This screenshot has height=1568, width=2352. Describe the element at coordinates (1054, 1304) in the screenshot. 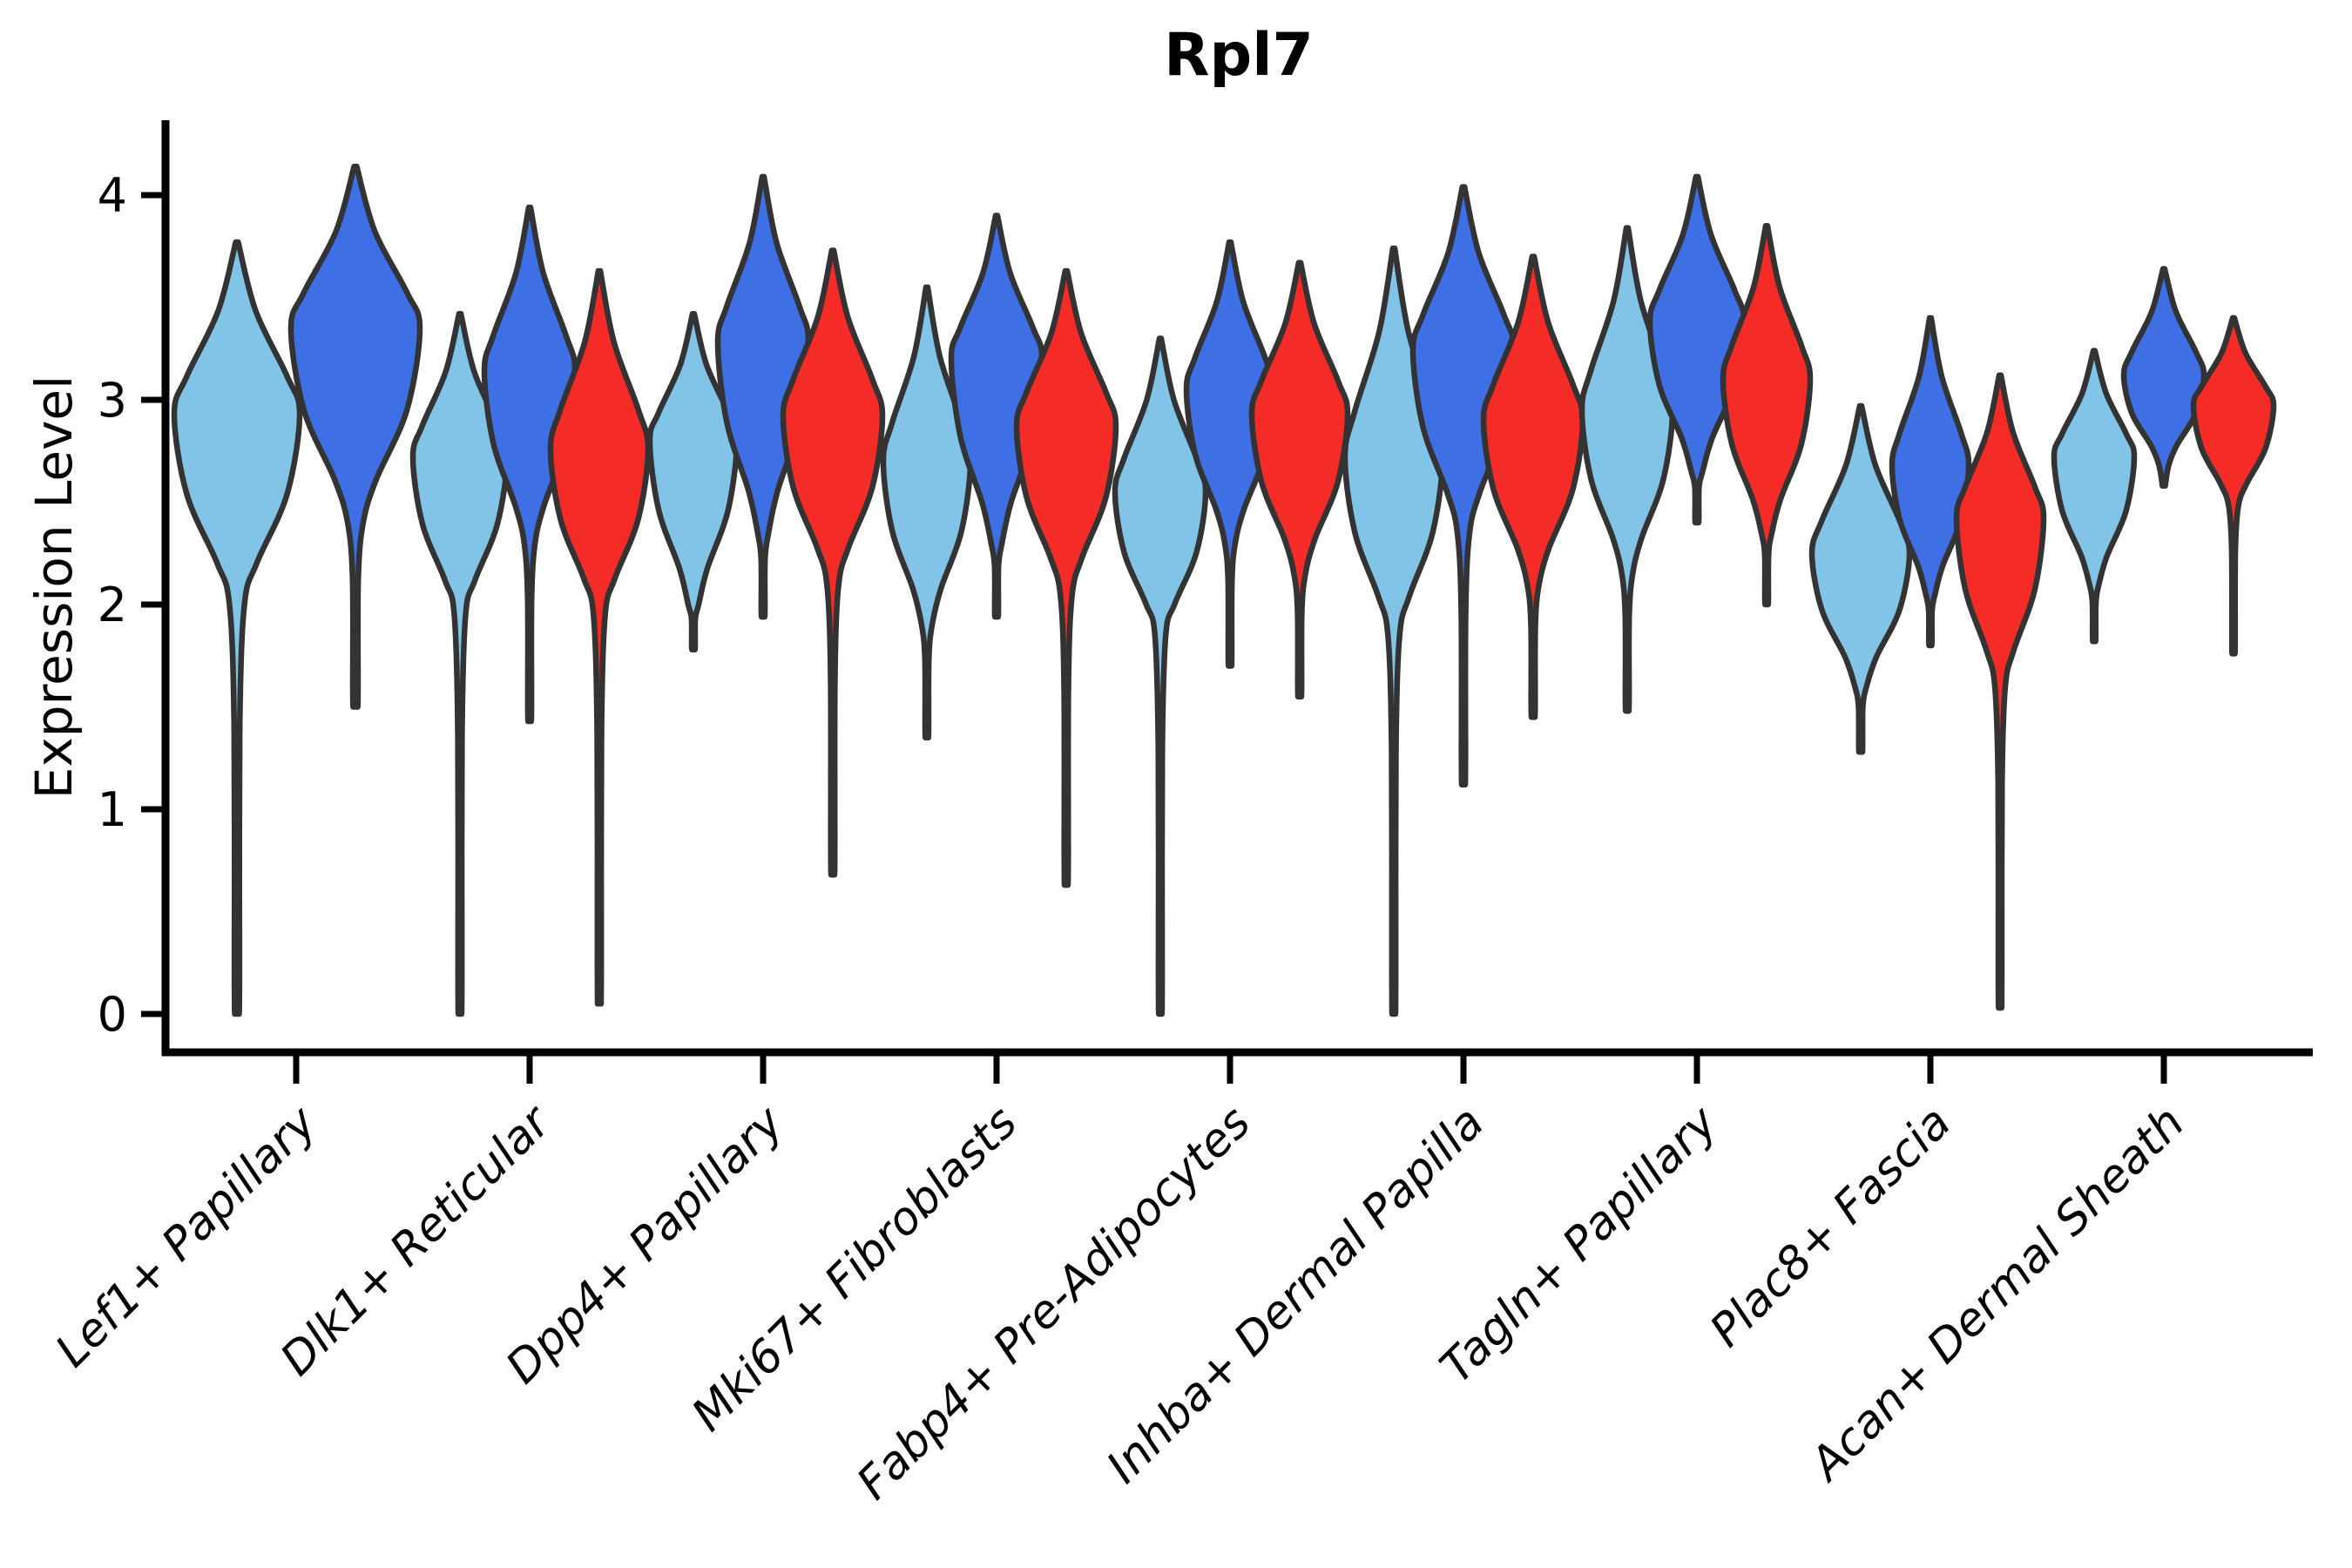

I see `x-category-label: Fabp4+ Pre-Adipocytes` at that location.